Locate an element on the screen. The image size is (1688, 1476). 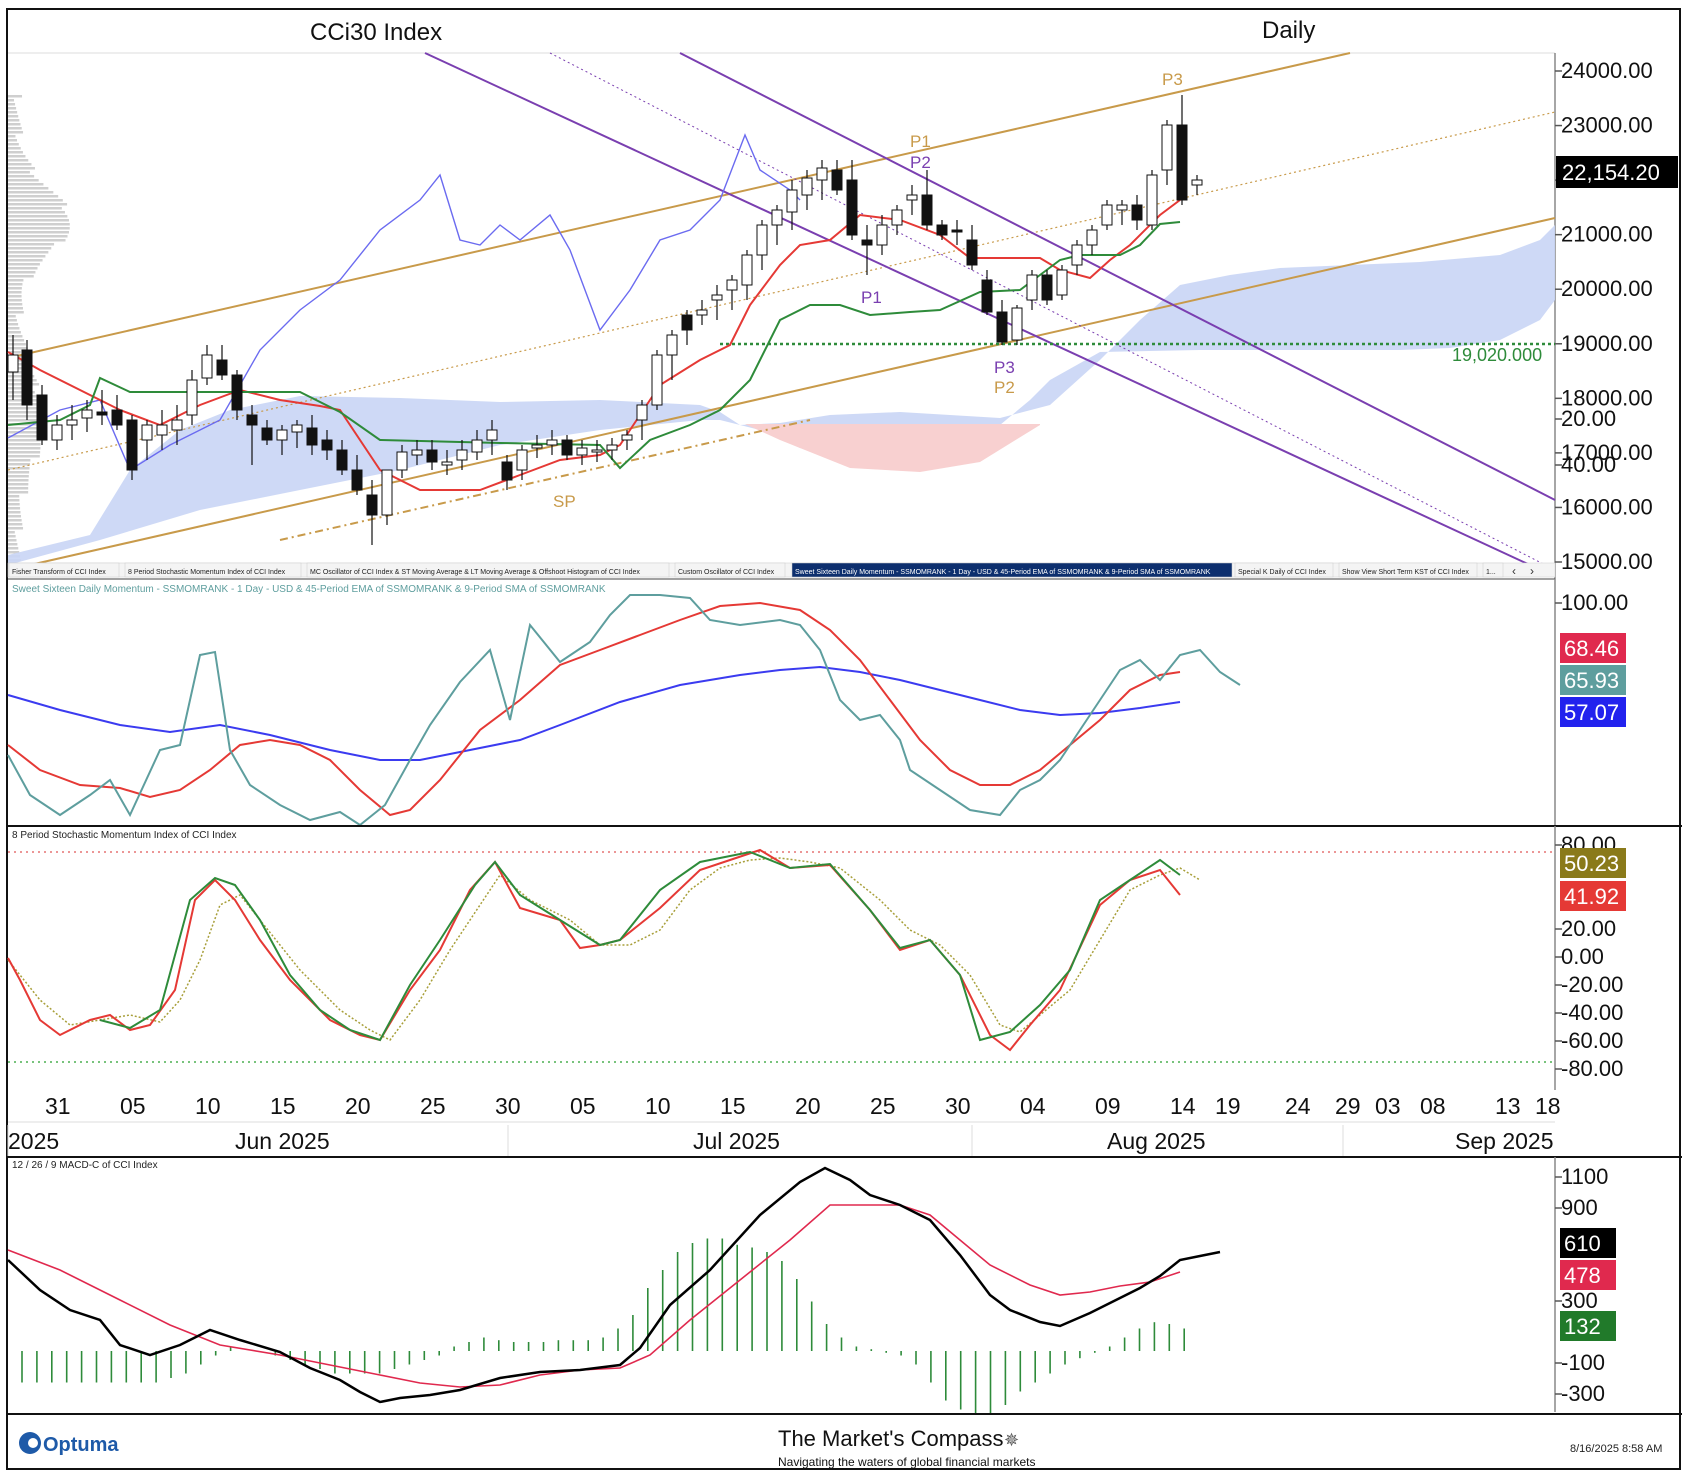
x-day-label: 14 is located at coordinates (1183, 1106).